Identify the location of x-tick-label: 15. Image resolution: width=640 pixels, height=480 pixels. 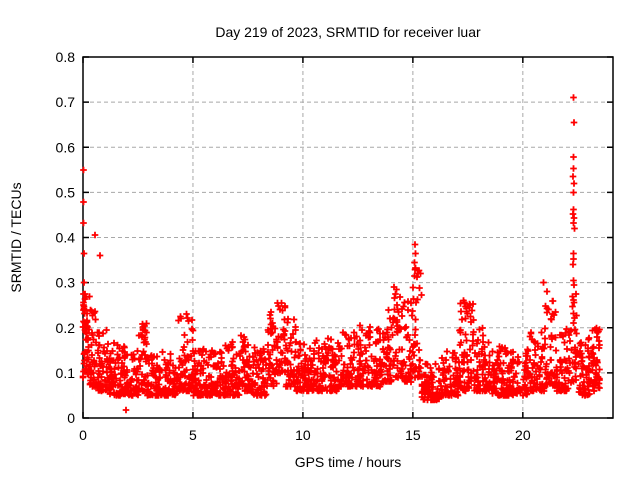
(413, 435).